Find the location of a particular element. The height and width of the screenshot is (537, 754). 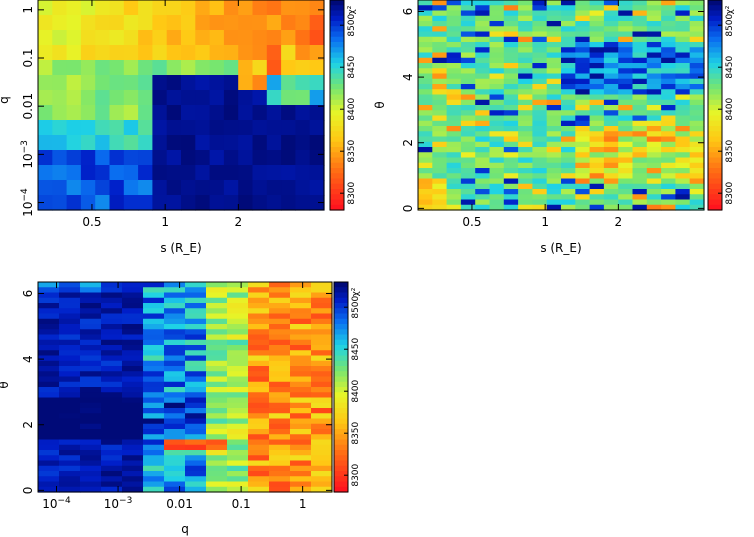

y-axis-label: q is located at coordinates (5, 100).